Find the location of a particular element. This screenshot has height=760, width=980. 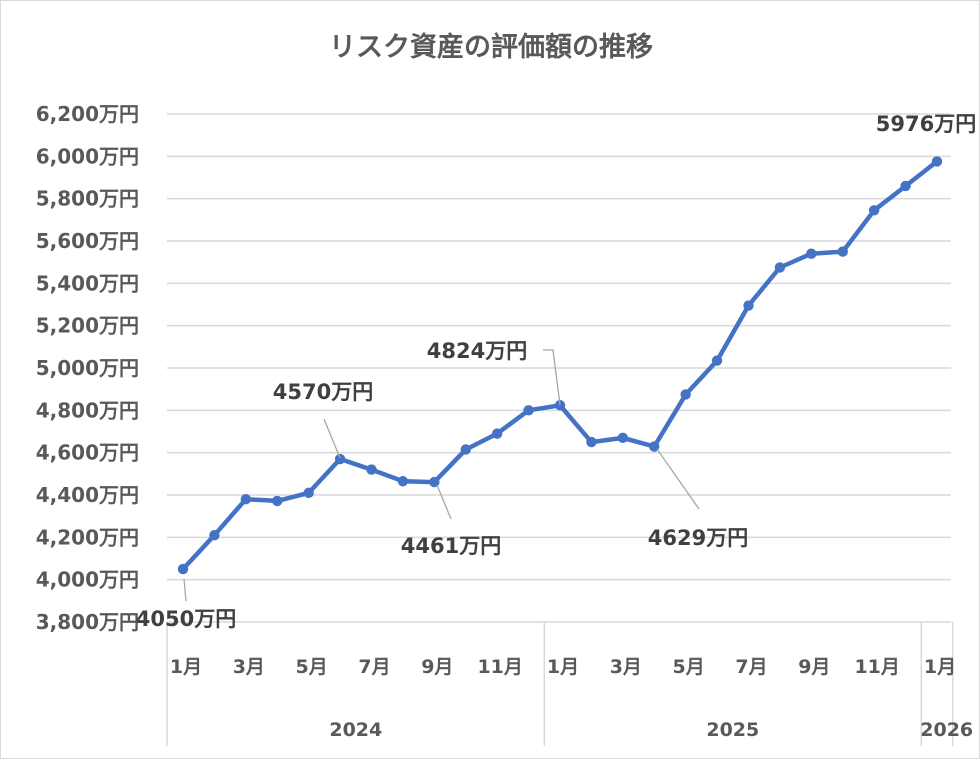

y-tick-label: 5,400万円 is located at coordinates (87, 283).